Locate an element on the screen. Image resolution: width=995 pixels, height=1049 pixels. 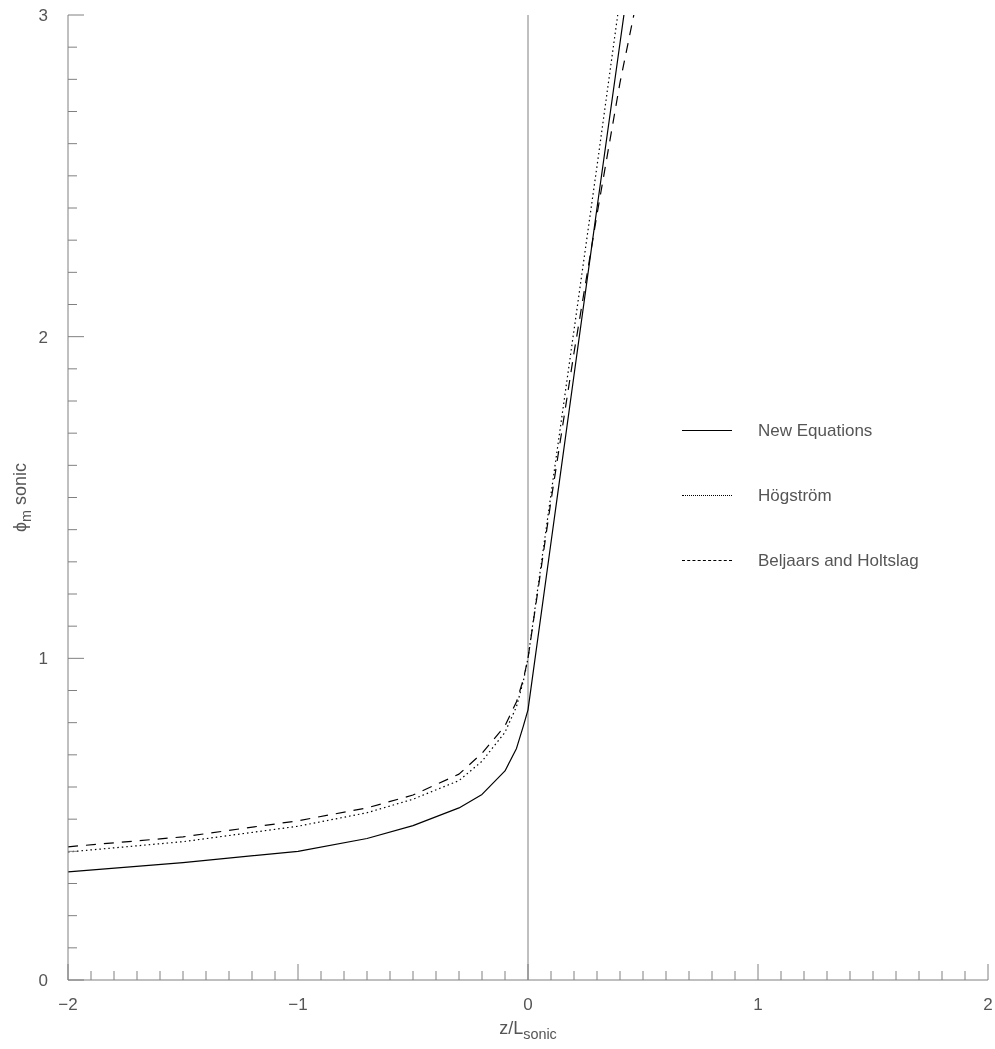
y-tick-label: 1 is located at coordinates (43, 659).